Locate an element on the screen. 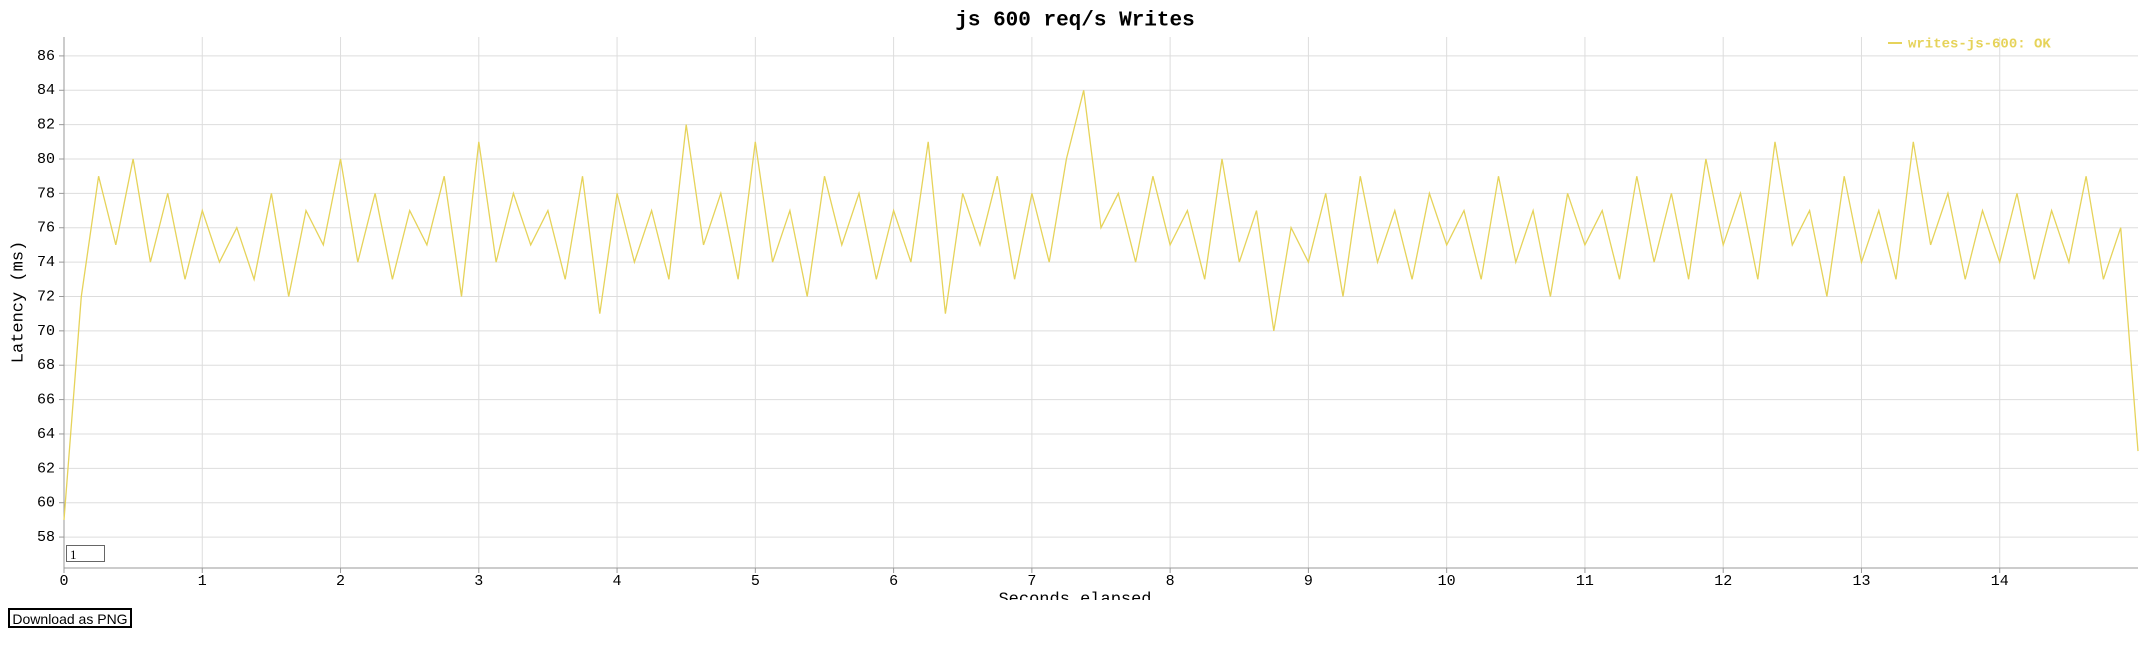 The width and height of the screenshot is (2152, 651). legend-label: writes-js-600: OK is located at coordinates (1979, 45).